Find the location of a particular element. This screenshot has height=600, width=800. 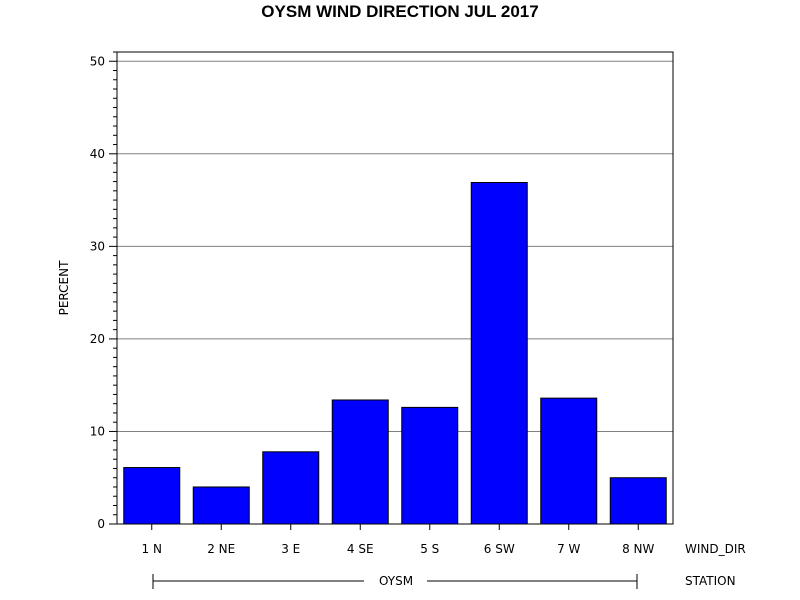

y-tick-label: 0 is located at coordinates (101, 524).